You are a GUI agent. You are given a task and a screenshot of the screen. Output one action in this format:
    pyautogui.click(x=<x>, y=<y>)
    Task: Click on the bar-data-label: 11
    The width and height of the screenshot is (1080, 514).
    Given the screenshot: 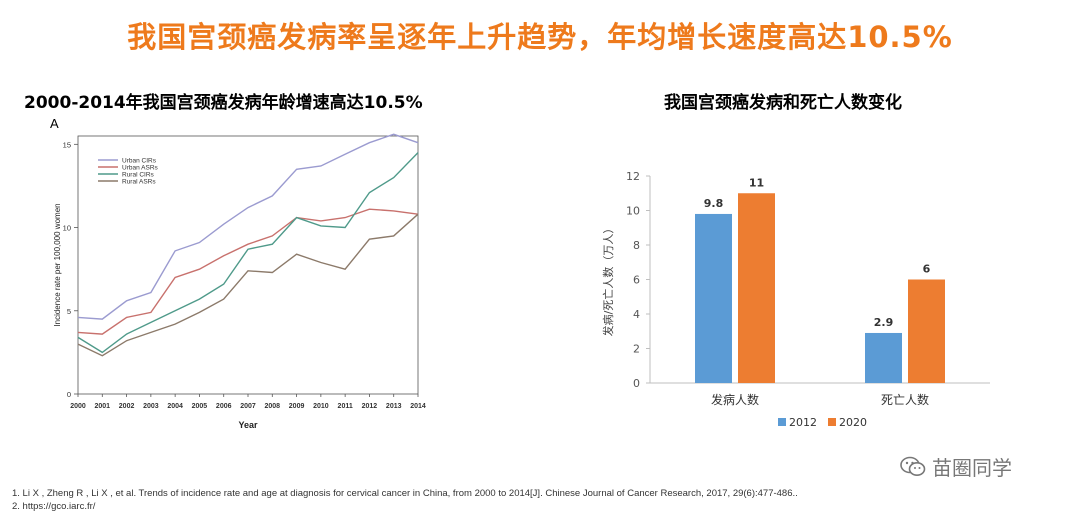 What is the action you would take?
    pyautogui.click(x=756, y=182)
    